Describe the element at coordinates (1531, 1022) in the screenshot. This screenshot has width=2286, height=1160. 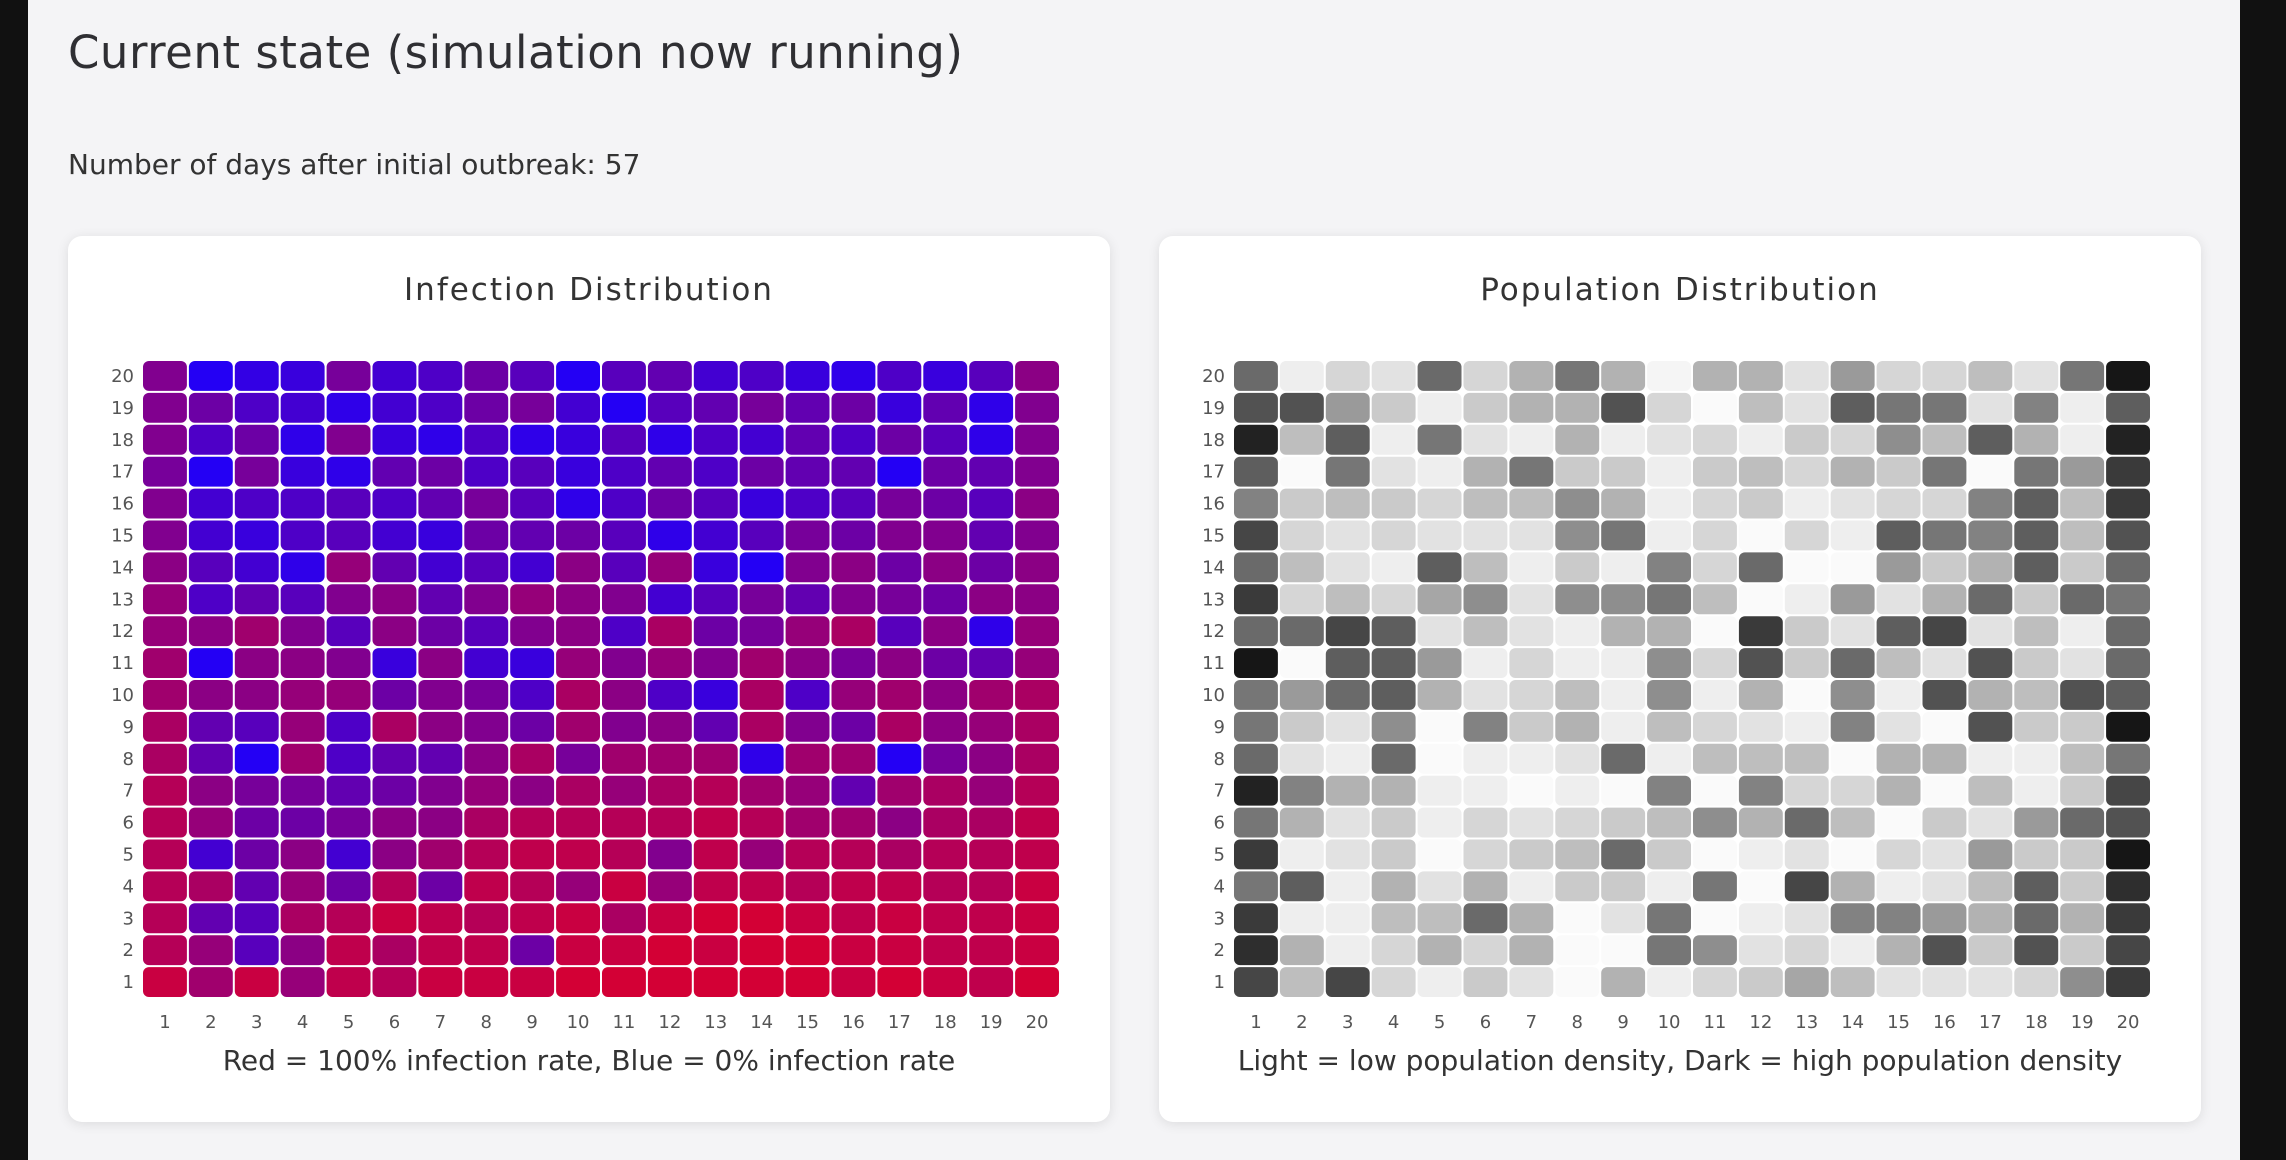
I see `population-heatmap-x-tick-label: 7` at that location.